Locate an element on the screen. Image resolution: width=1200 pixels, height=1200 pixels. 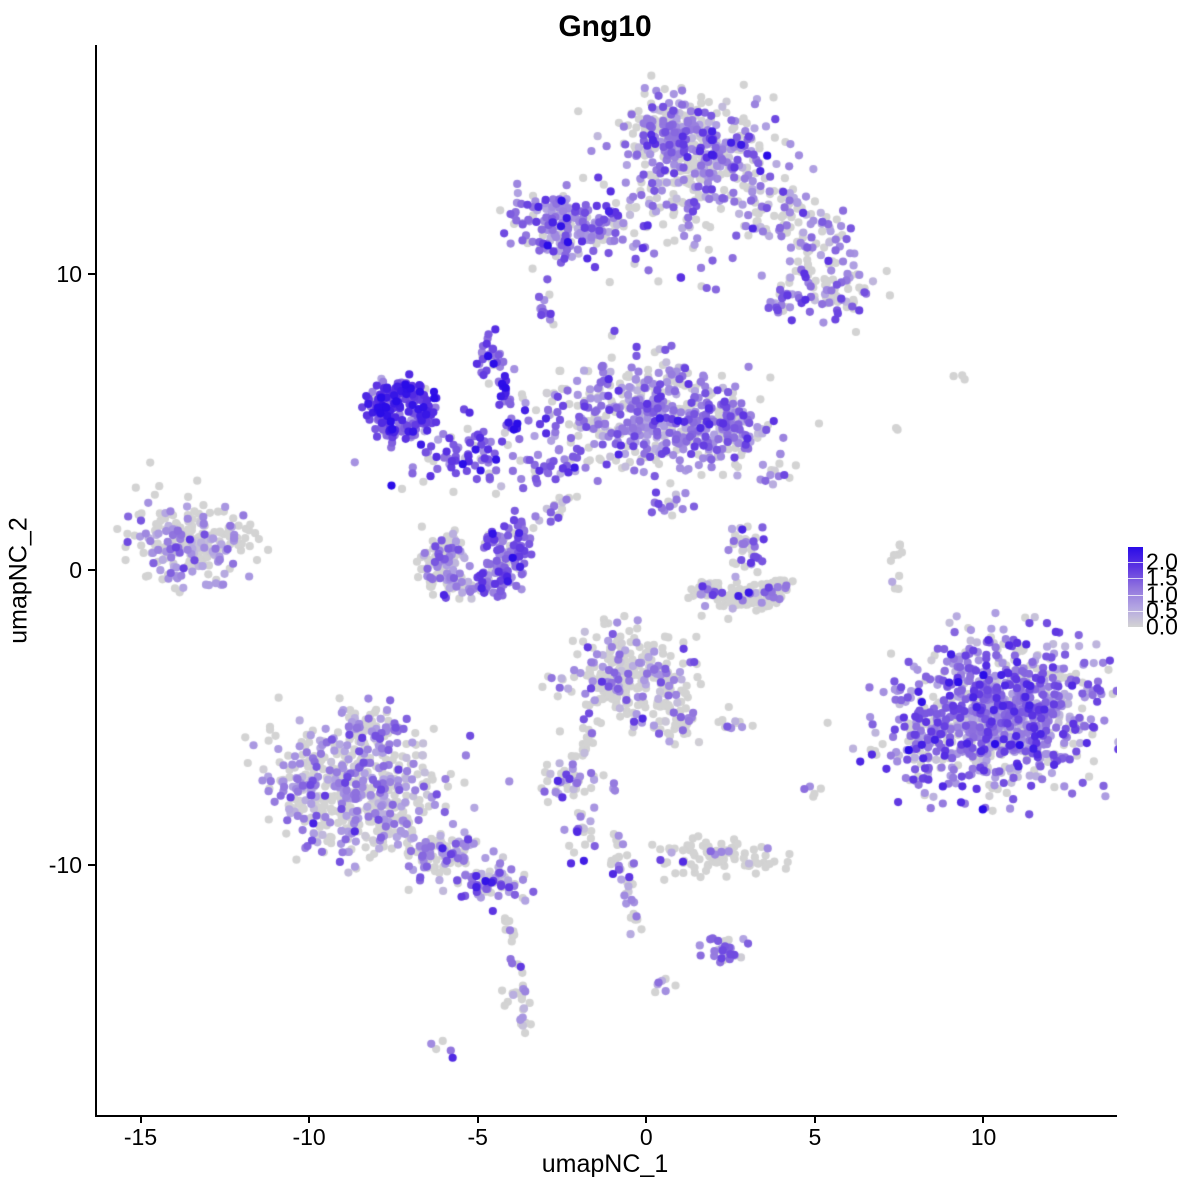
legend-tick-label: 0.0 is located at coordinates (1162, 626).